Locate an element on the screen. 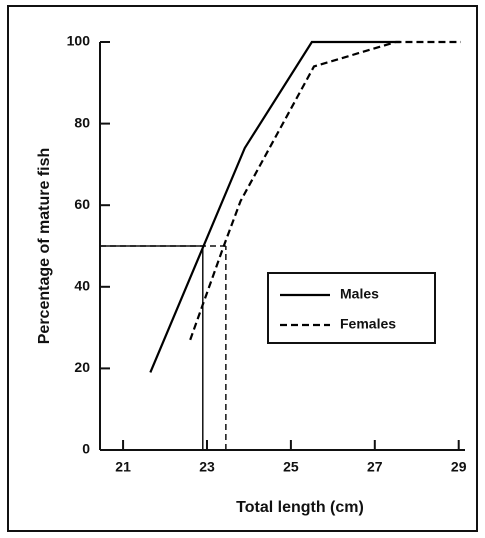 The image size is (485, 538). y-tick-label: 40 is located at coordinates (82, 286).